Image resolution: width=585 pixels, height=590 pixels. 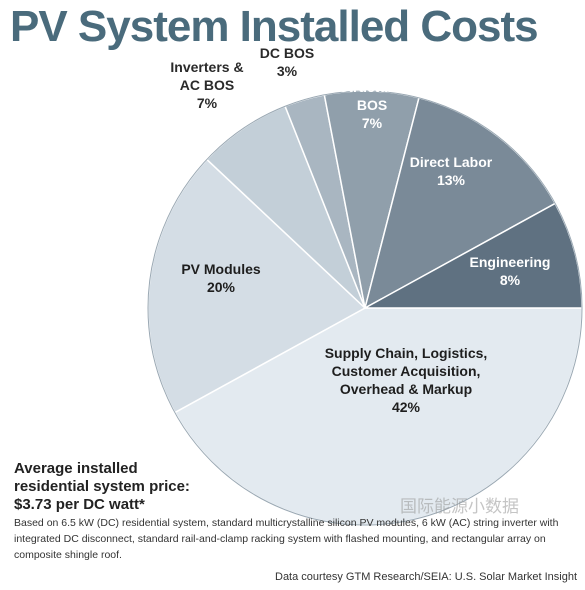 I want to click on average-price-line-3: $3.73 per DC watt*, so click(x=79, y=504).